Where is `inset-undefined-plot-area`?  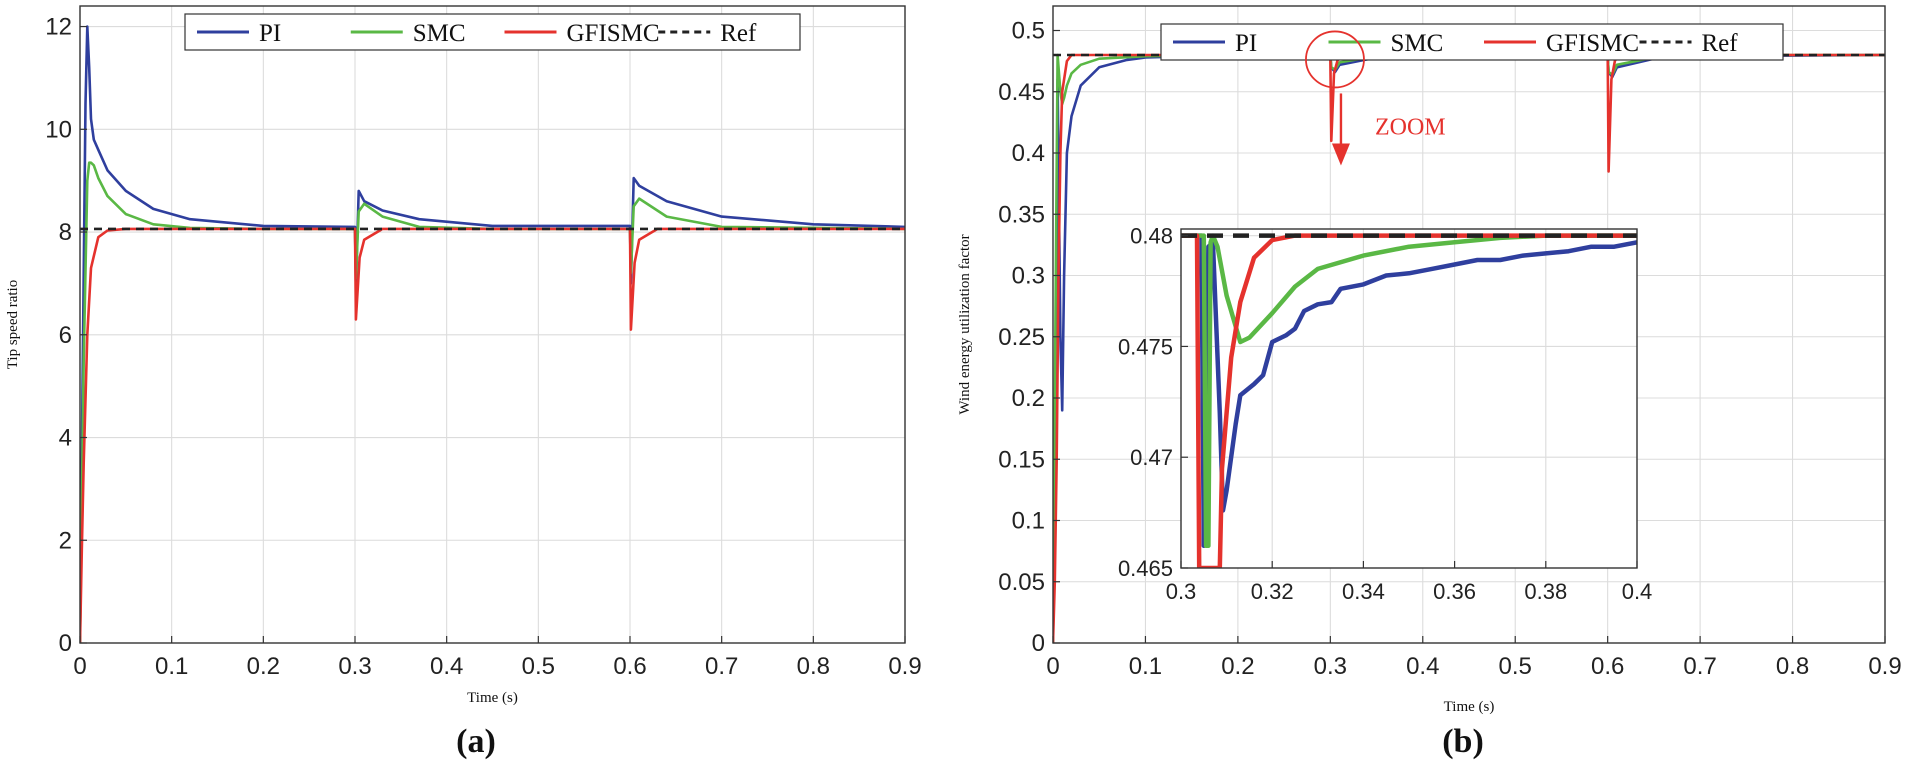 inset-undefined-plot-area is located at coordinates (1409, 398).